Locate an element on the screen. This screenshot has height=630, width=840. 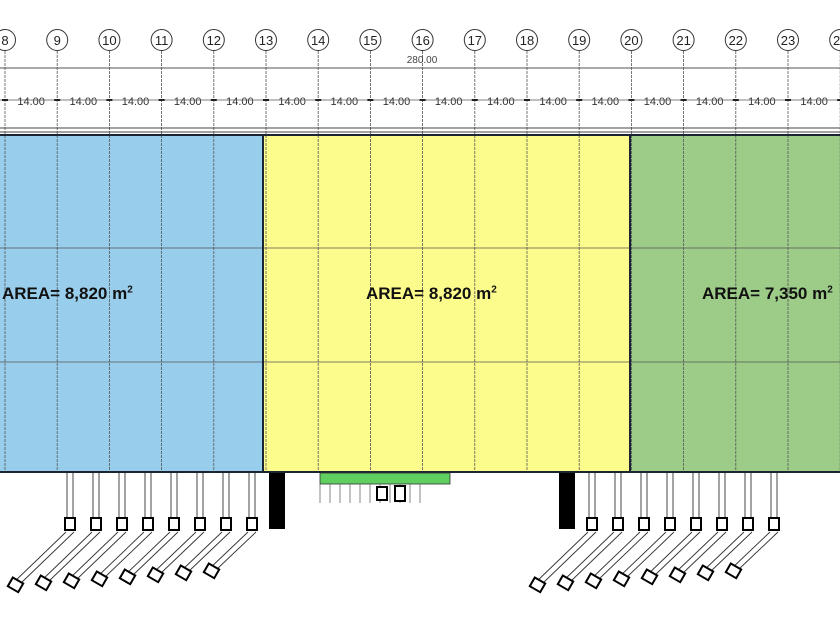
area-label-yellow: AREA= 8,820 m2 is located at coordinates (431, 293).